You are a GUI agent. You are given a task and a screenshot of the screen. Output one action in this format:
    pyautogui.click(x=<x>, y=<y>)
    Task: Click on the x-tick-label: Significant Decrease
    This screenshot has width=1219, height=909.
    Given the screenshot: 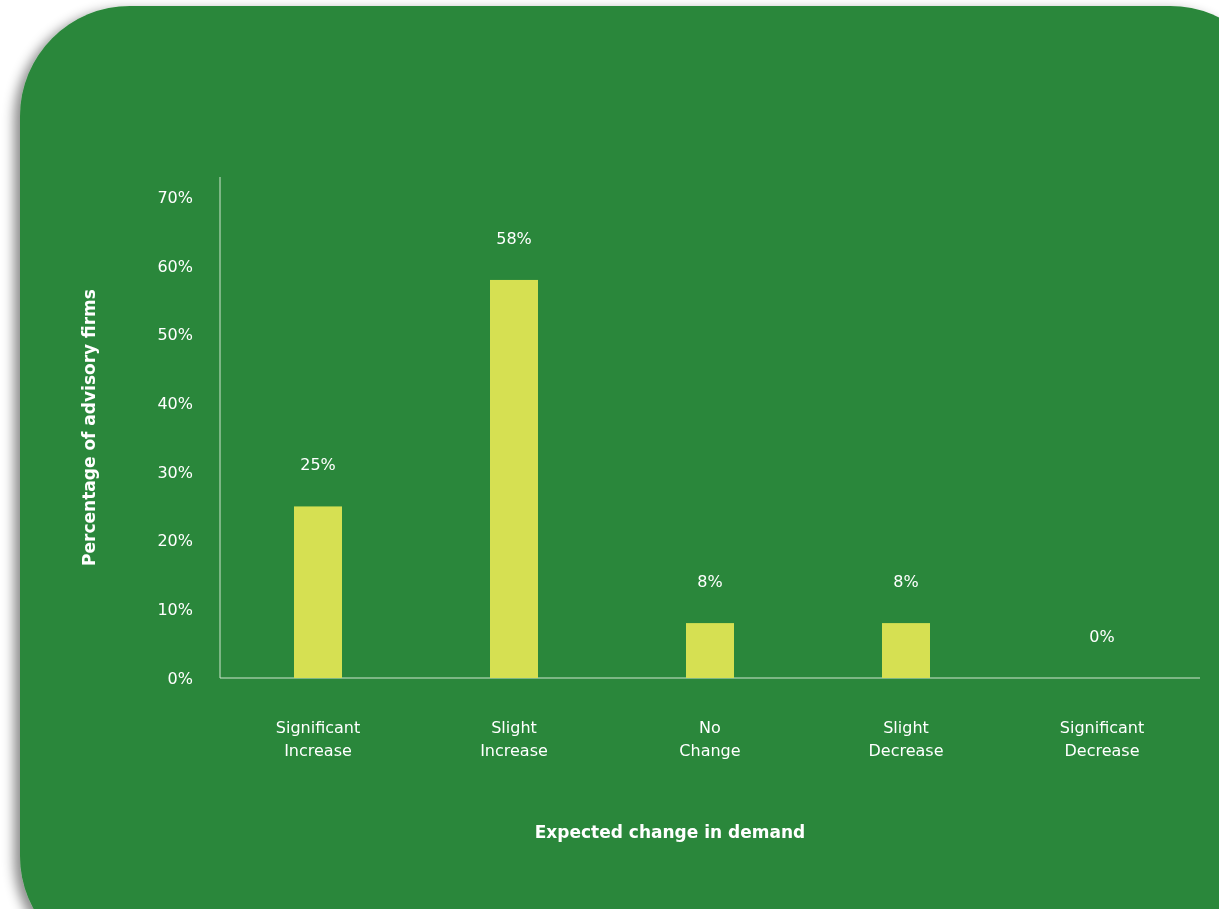 What is the action you would take?
    pyautogui.click(x=1102, y=739)
    